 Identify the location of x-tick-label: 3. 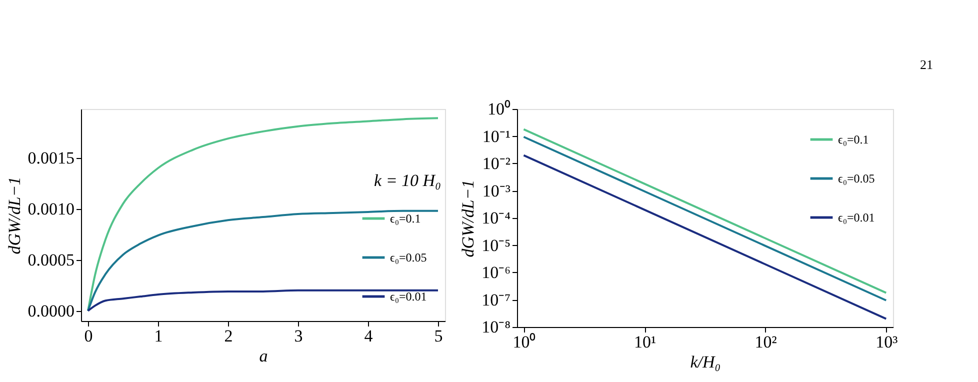
(298, 336).